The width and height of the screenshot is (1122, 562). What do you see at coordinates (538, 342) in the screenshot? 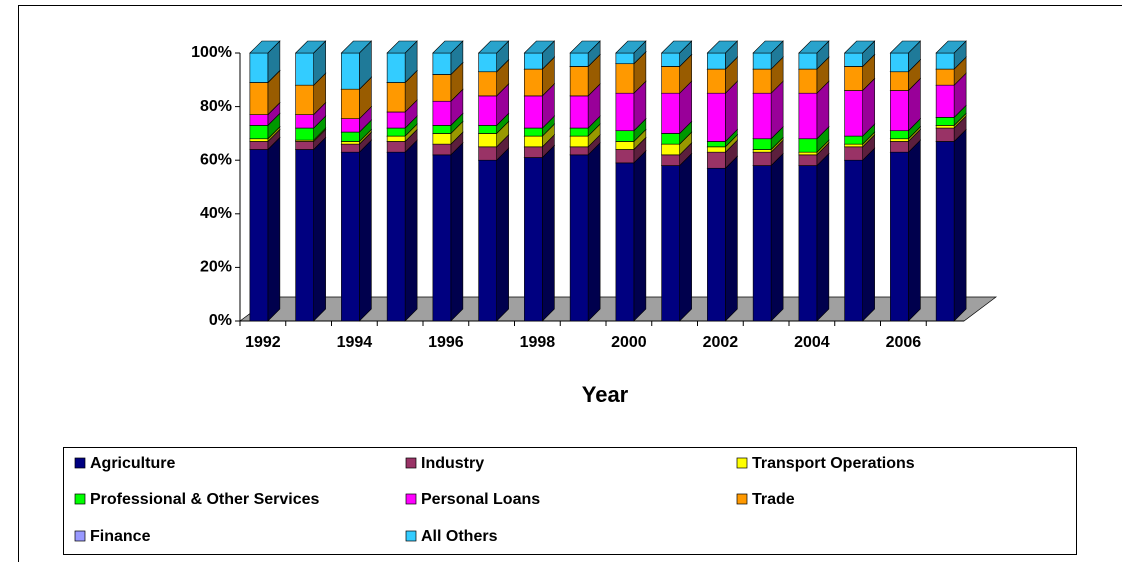
I see `x-tick-label: 1998` at bounding box center [538, 342].